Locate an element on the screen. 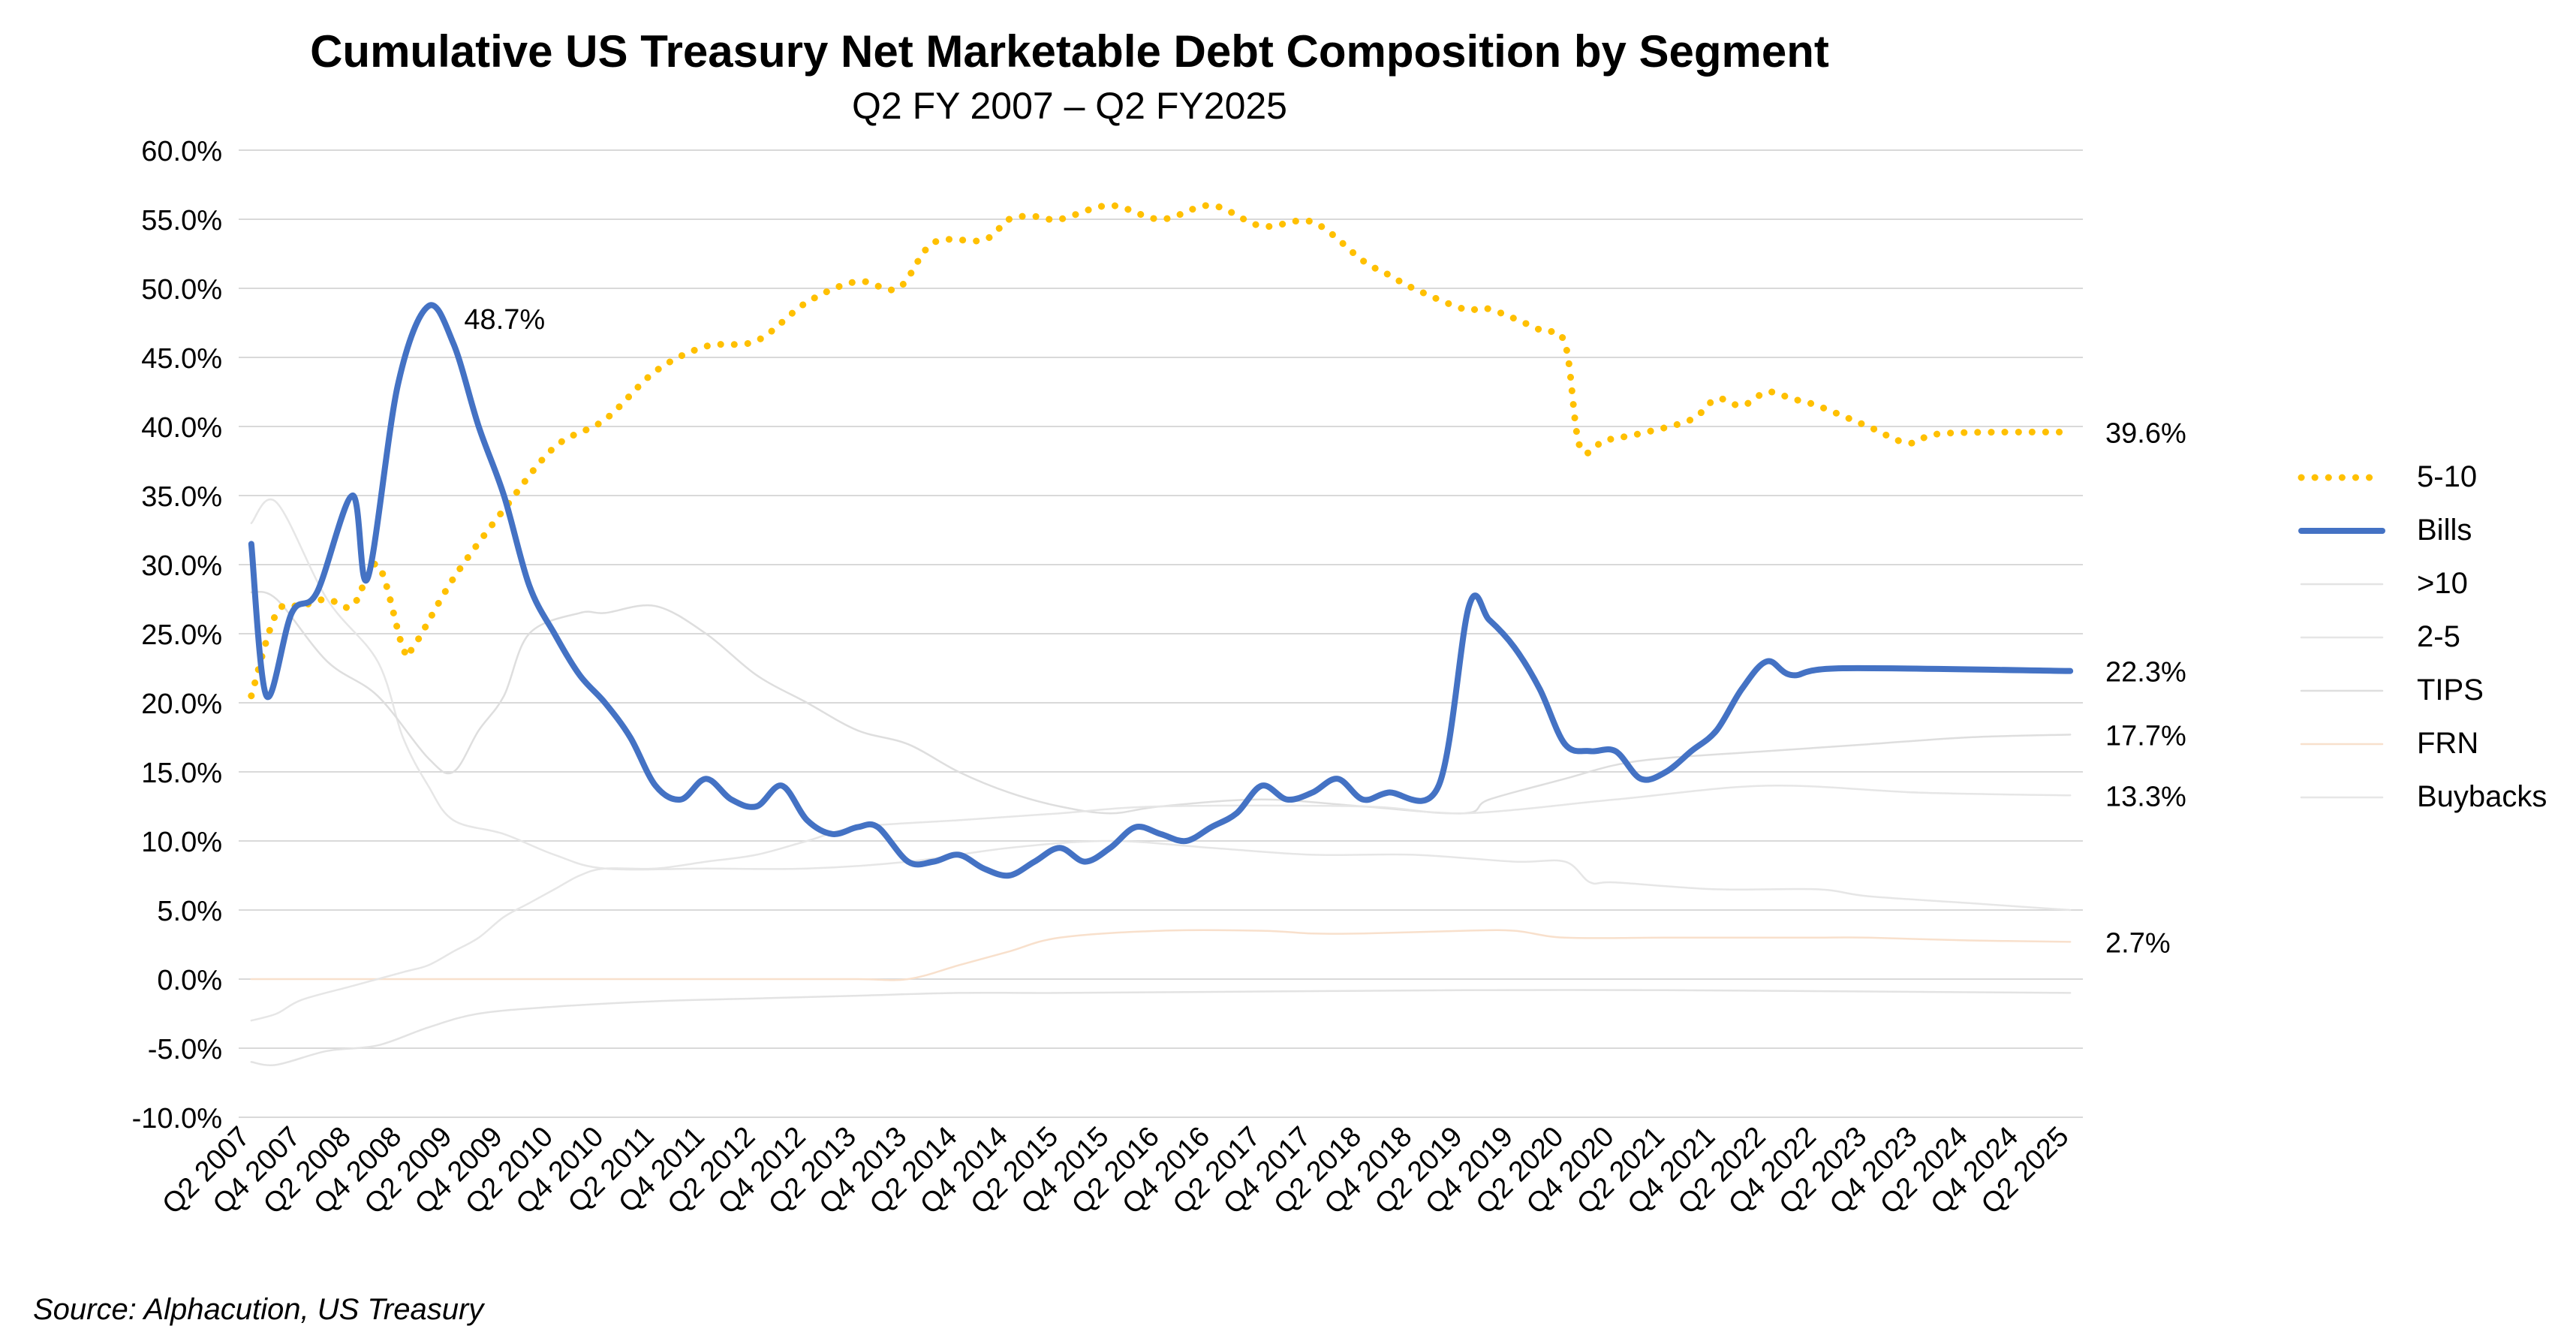 The image size is (2576, 1332). legend-item: Buybacks is located at coordinates (2422, 797).